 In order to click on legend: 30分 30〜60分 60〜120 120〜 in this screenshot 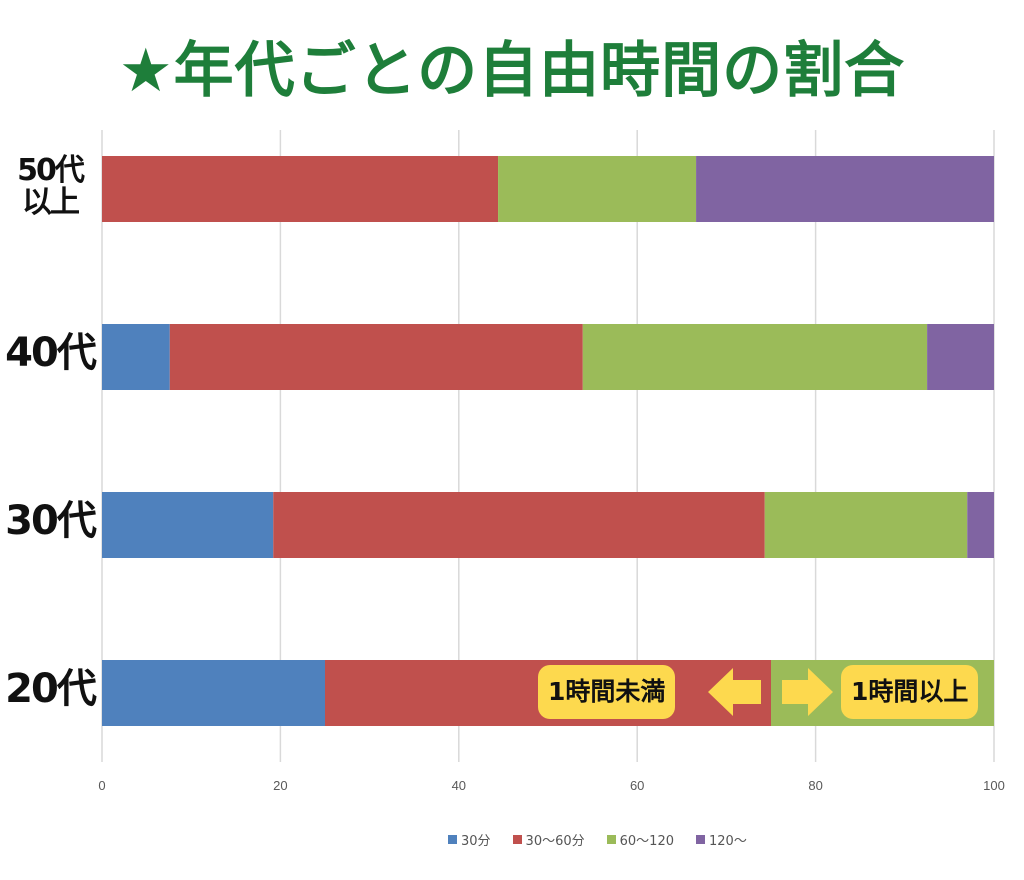, I will do `click(597, 839)`.